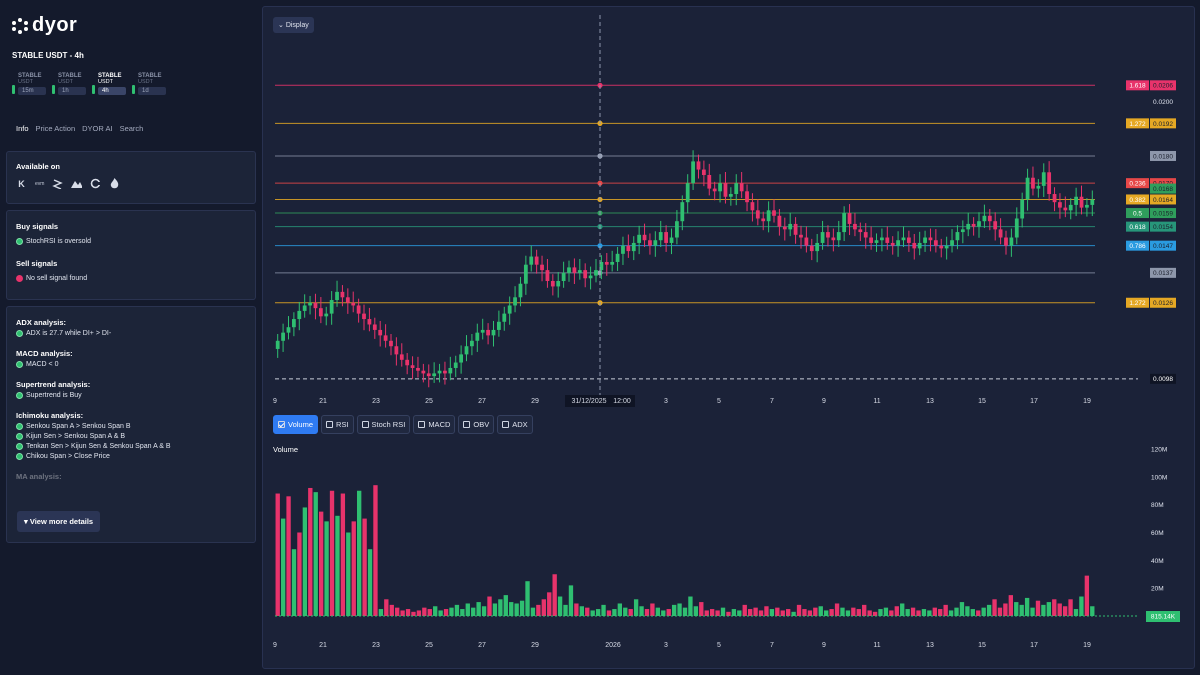 The height and width of the screenshot is (675, 1200). What do you see at coordinates (296, 424) in the screenshot?
I see `indicator-toggle-volume: Volume` at bounding box center [296, 424].